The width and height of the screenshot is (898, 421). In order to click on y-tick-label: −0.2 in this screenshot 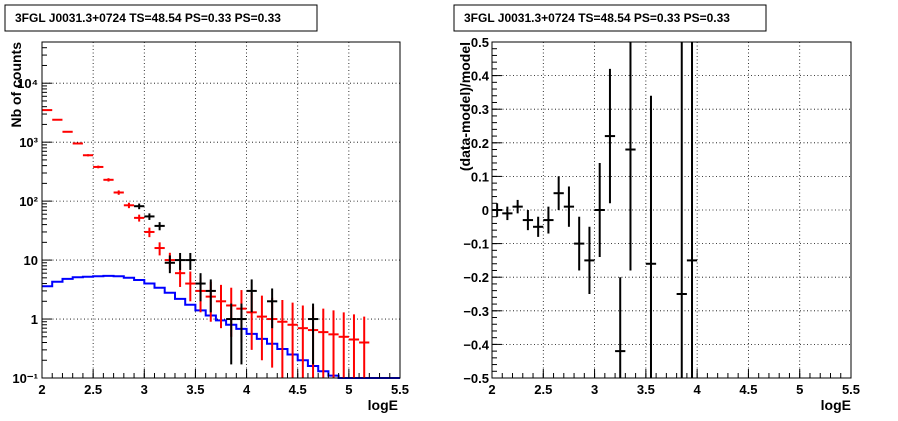, I will do `click(476, 277)`.